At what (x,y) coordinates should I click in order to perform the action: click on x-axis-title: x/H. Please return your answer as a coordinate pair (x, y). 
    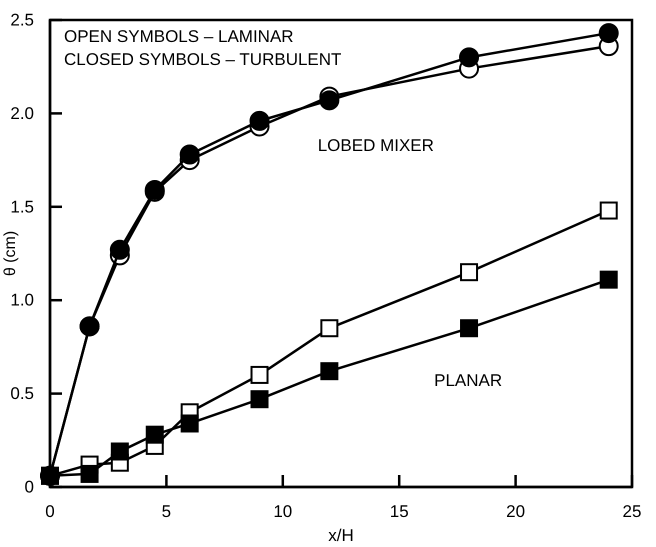
    Looking at the image, I should click on (341, 535).